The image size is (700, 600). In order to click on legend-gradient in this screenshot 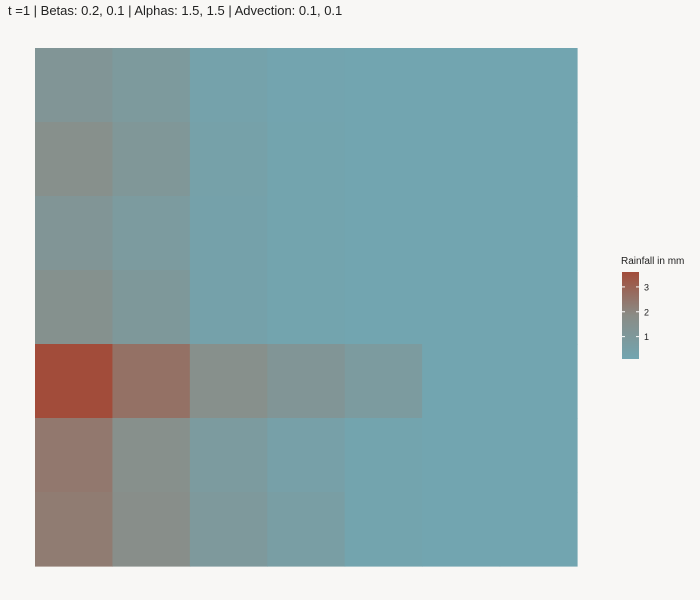, I will do `click(630, 315)`.